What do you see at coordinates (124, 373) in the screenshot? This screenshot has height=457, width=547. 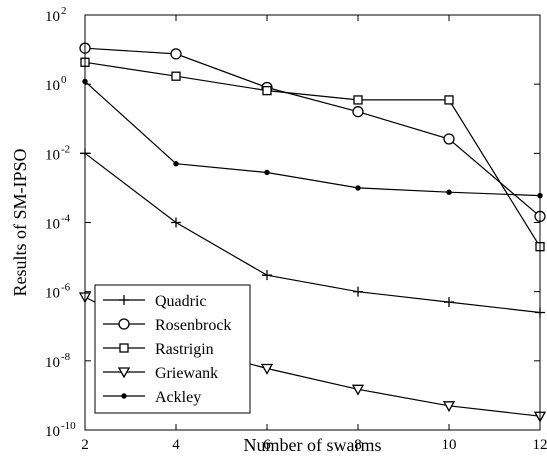 I see `legend-marker-griewank` at bounding box center [124, 373].